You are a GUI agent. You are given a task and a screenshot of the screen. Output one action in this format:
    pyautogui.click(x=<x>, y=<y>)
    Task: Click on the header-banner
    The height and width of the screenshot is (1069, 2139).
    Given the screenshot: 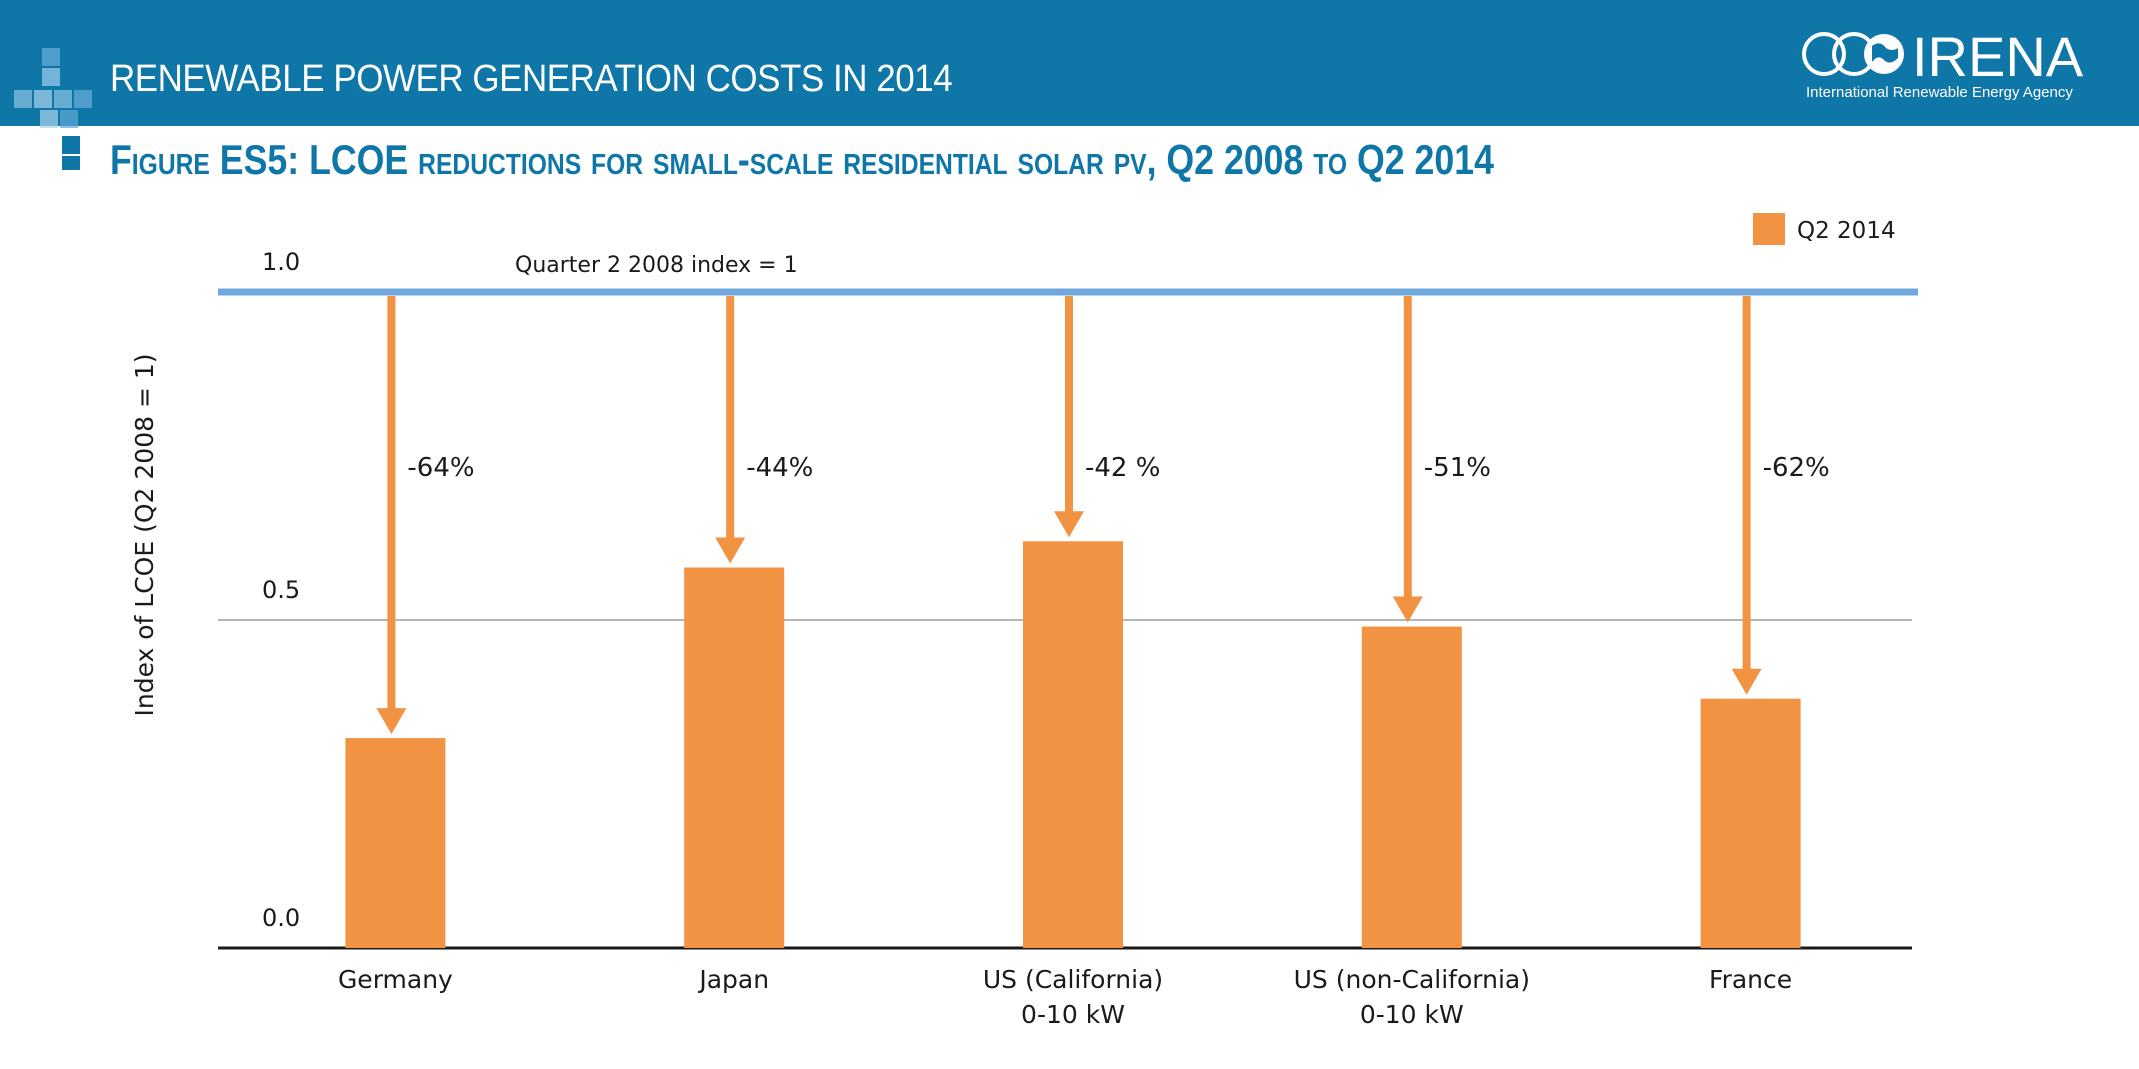 What is the action you would take?
    pyautogui.click(x=1069, y=63)
    